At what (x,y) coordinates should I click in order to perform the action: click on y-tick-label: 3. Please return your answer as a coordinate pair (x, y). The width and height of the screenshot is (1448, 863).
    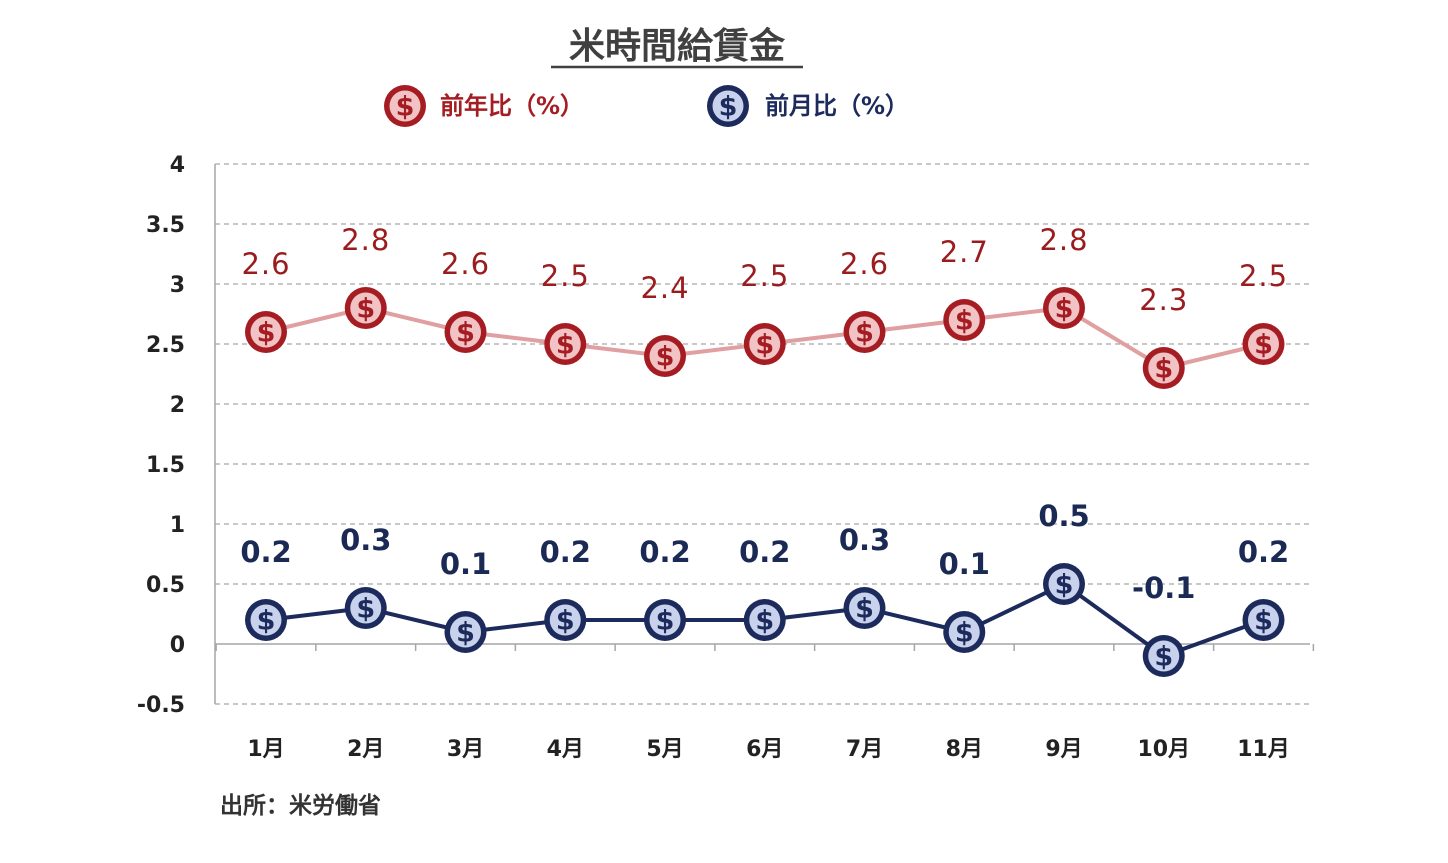
    Looking at the image, I should click on (177, 285).